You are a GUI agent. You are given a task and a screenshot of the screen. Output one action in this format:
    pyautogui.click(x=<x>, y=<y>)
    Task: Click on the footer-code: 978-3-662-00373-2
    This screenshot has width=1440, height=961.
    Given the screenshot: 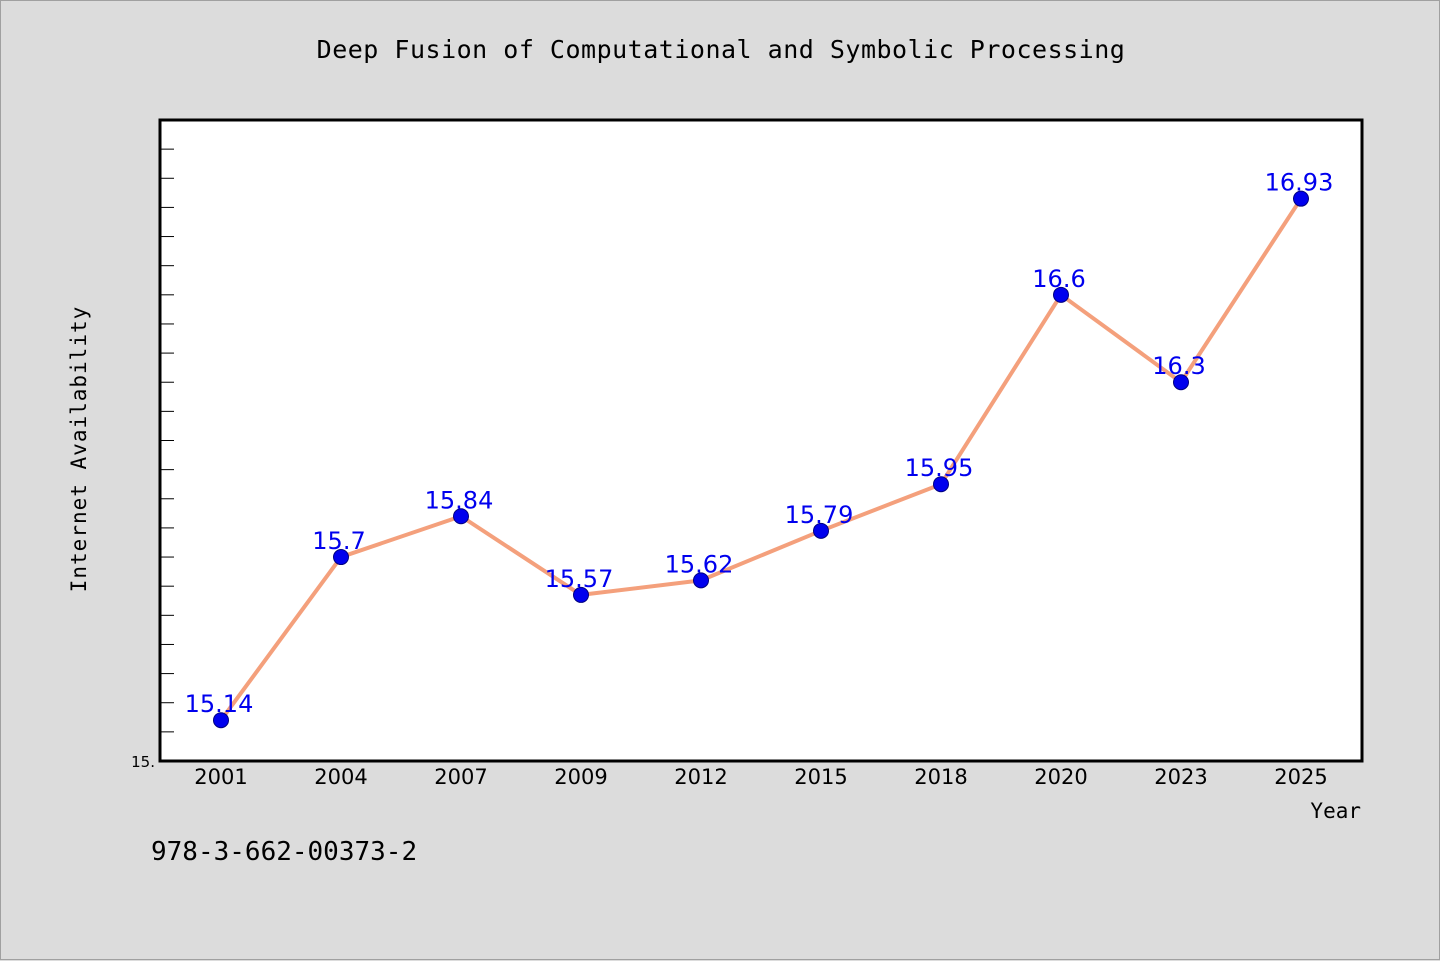 What is the action you would take?
    pyautogui.click(x=284, y=852)
    